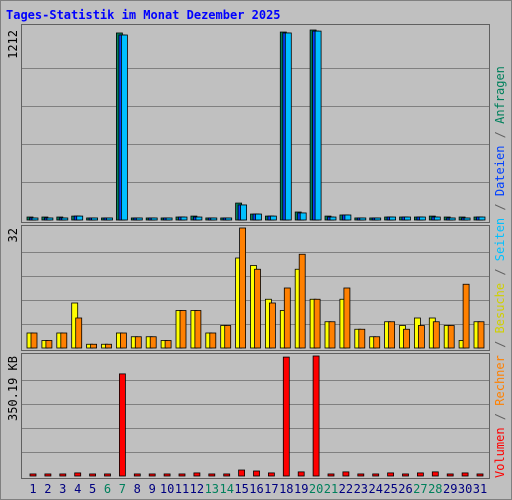  I want to click on x-tick-label: 3, so click(62, 489).